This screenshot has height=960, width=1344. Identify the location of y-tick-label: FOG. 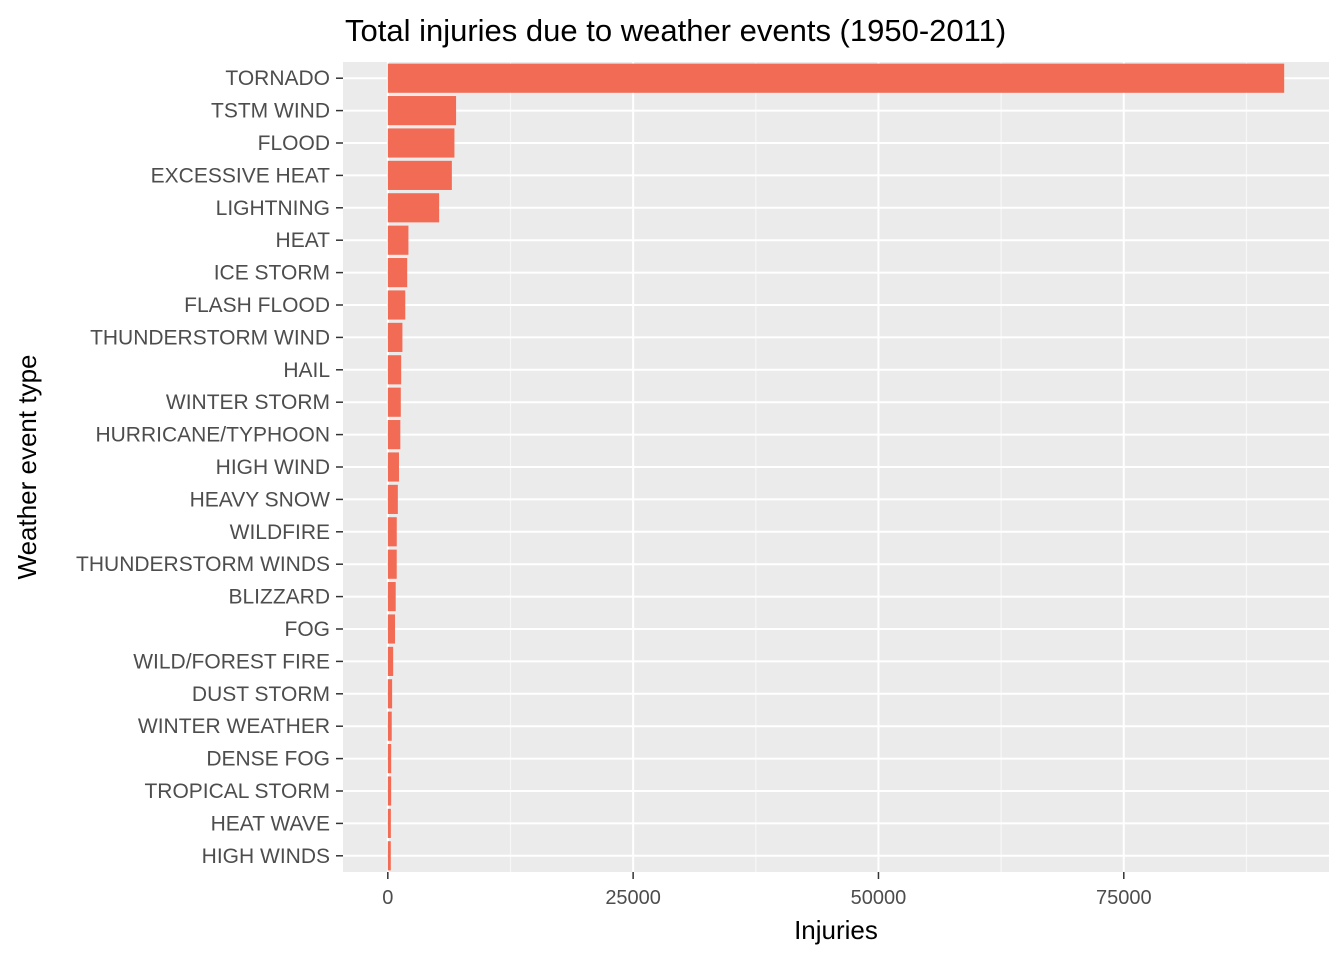
(308, 629).